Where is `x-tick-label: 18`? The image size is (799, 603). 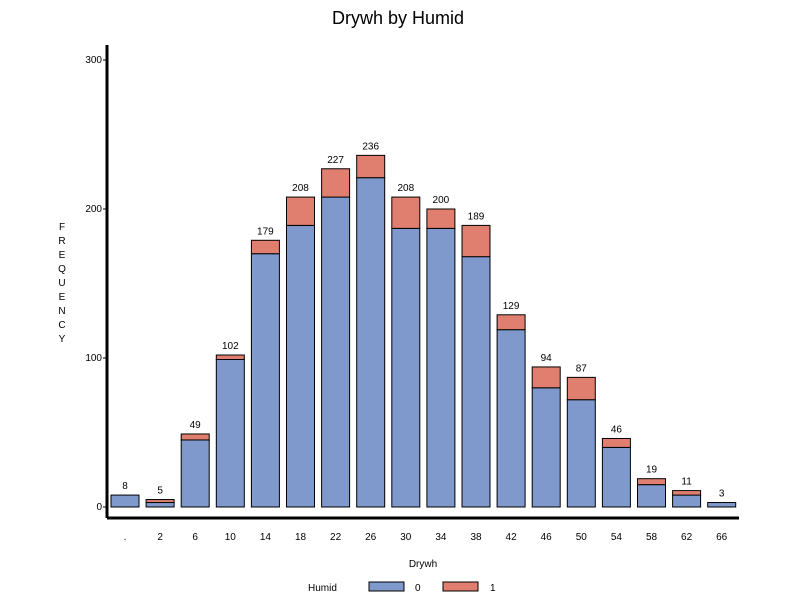 x-tick-label: 18 is located at coordinates (301, 537).